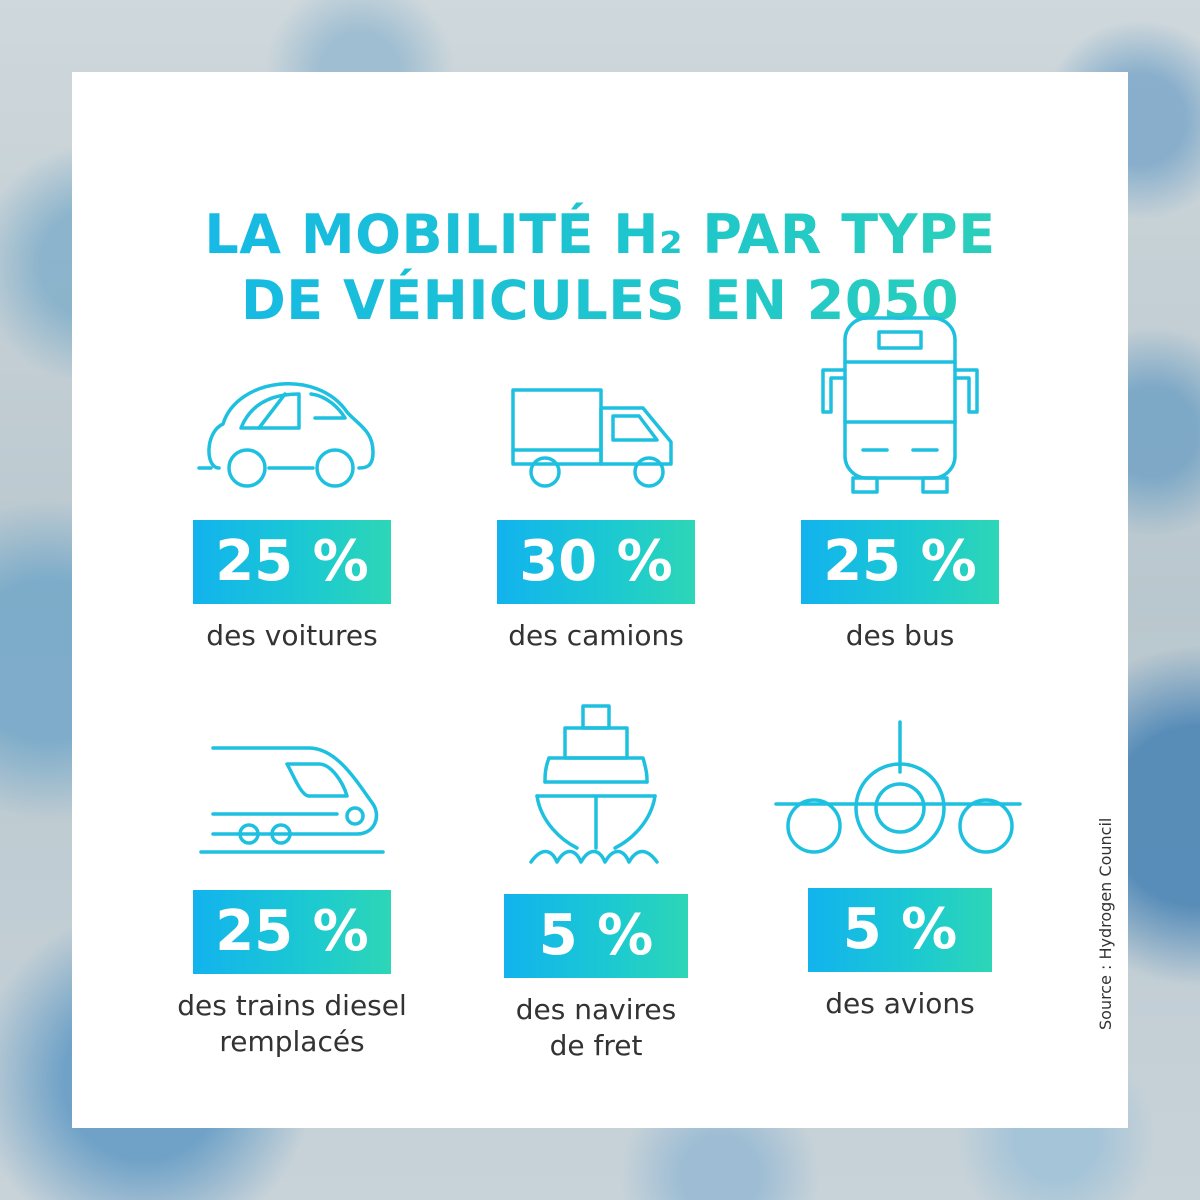  I want to click on caption-trains: des trains diesel remplacés, so click(292, 1024).